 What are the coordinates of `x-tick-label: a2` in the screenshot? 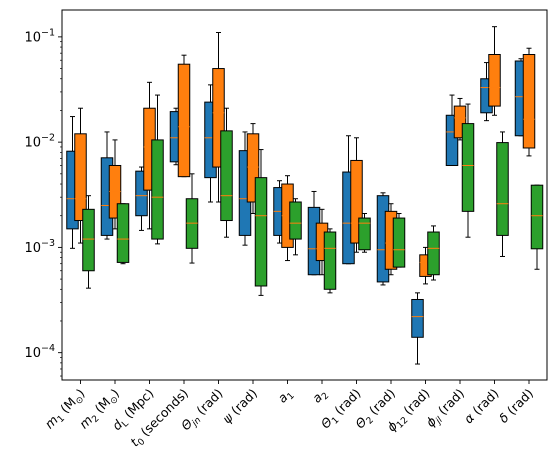 It's located at (320, 397).